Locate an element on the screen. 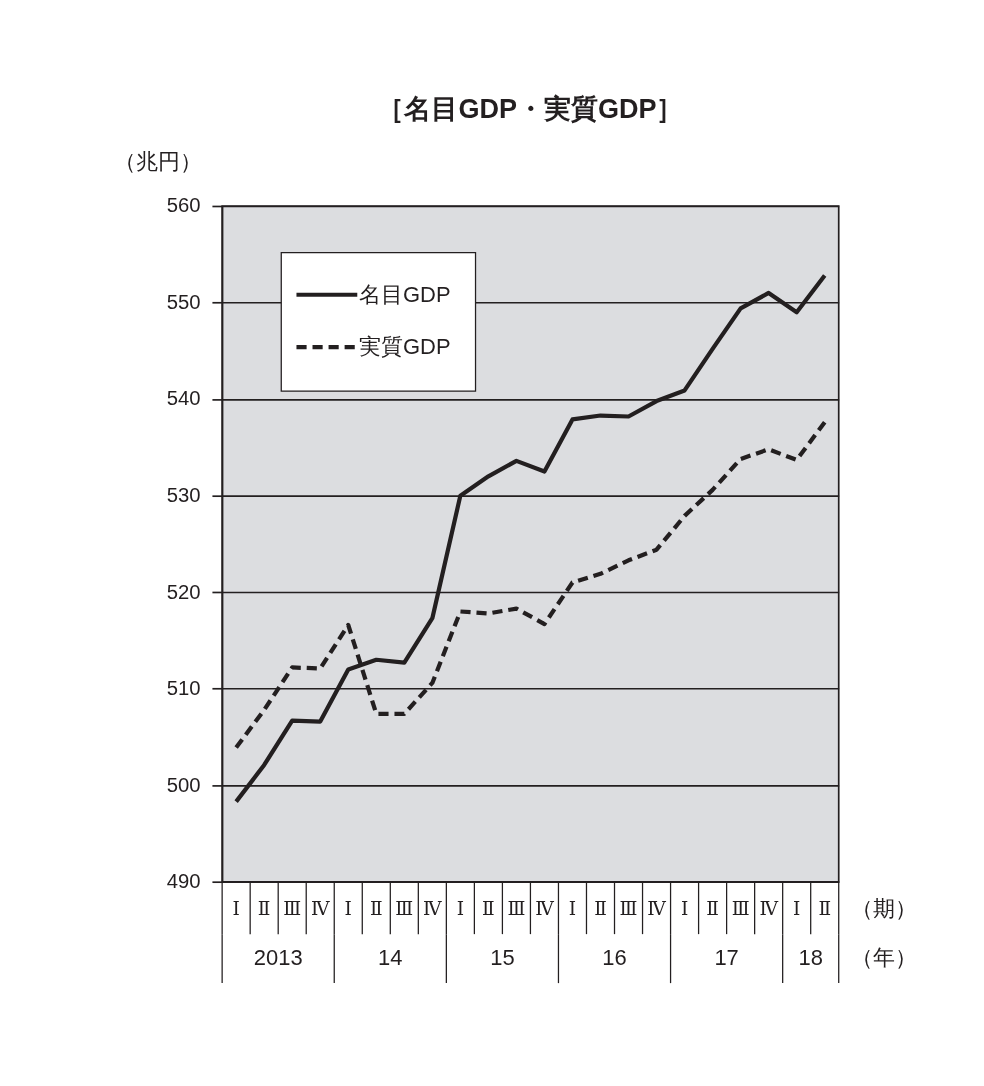 The height and width of the screenshot is (1086, 984). text: 17 is located at coordinates (726, 957).